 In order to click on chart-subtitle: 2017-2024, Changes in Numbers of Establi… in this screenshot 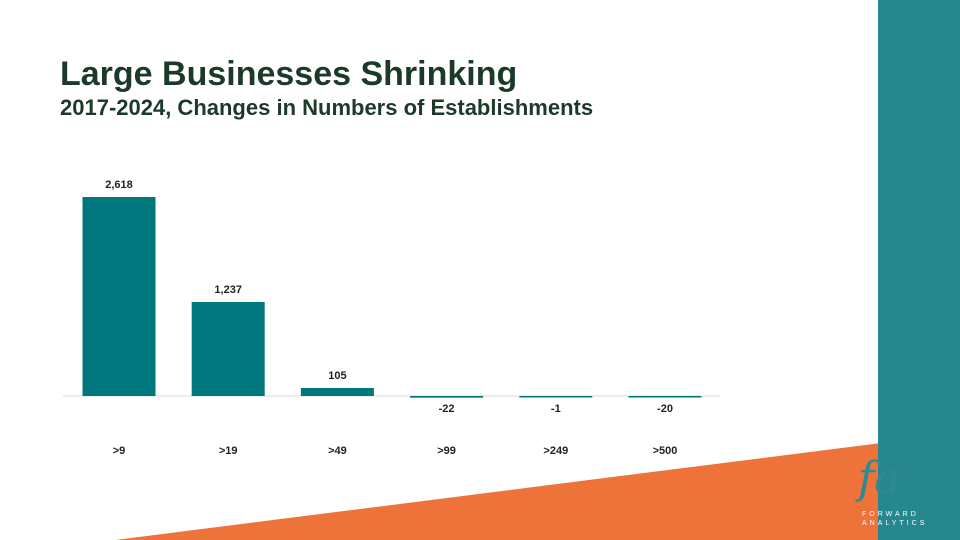, I will do `click(327, 107)`.